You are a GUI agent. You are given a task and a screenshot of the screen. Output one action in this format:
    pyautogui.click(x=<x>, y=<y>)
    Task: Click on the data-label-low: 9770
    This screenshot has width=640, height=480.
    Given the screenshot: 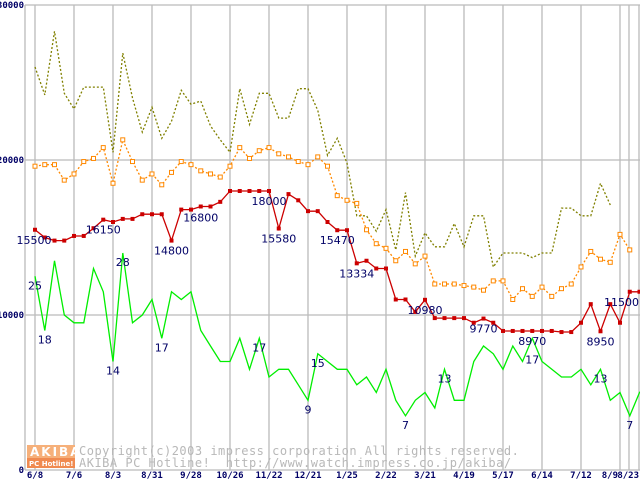 What is the action you would take?
    pyautogui.click(x=484, y=329)
    